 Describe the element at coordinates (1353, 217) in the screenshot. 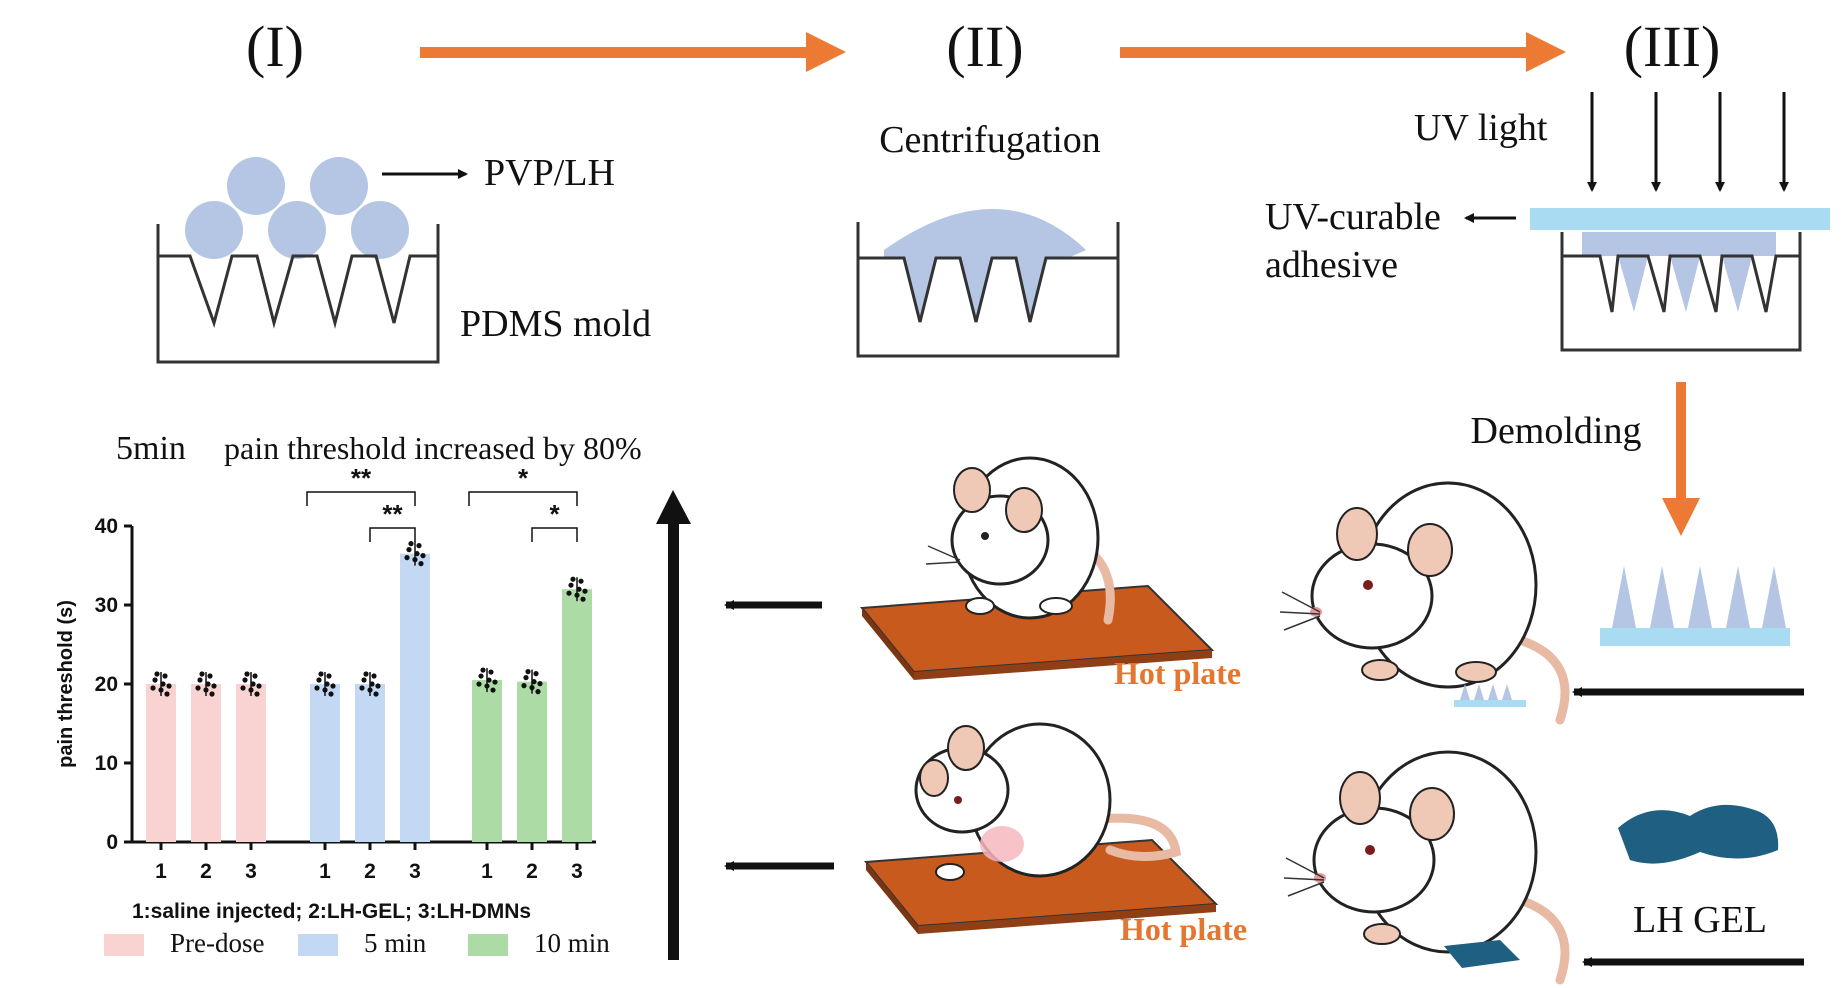

I see `uv-curable-label: UV-curable` at that location.